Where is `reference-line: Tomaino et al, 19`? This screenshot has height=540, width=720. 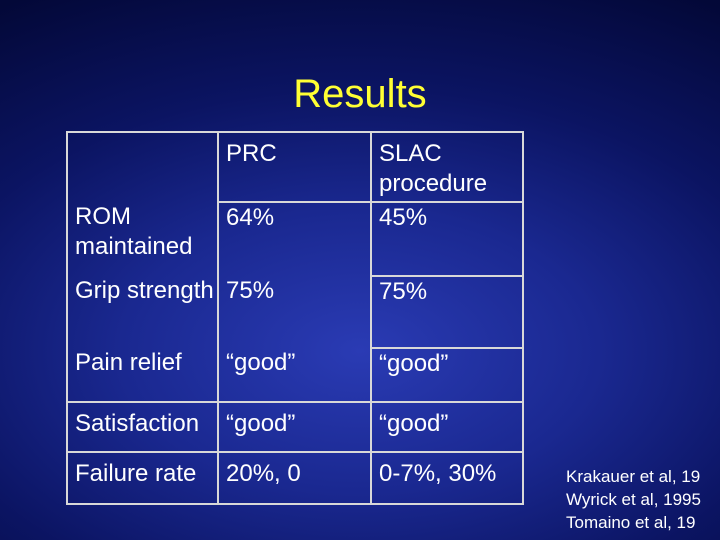
reference-line: Tomaino et al, 19 is located at coordinates (631, 522).